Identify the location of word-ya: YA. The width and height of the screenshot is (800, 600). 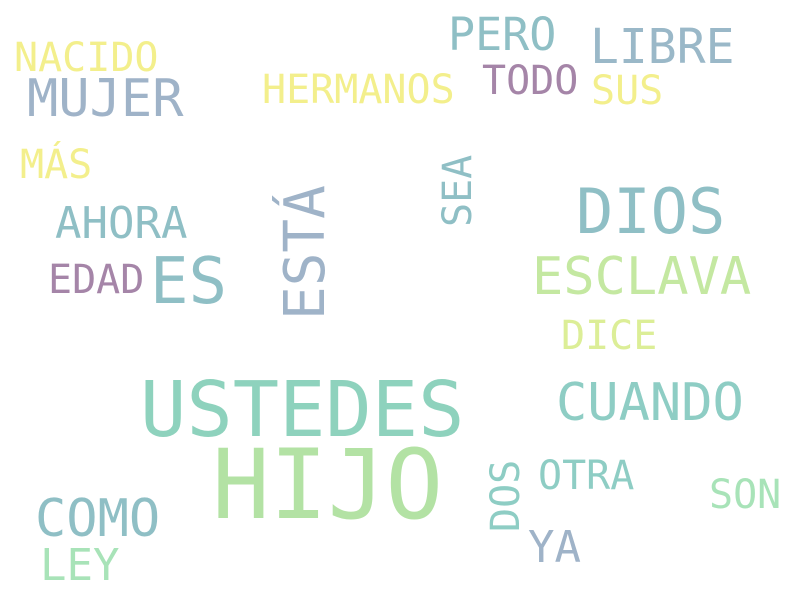
(554, 547).